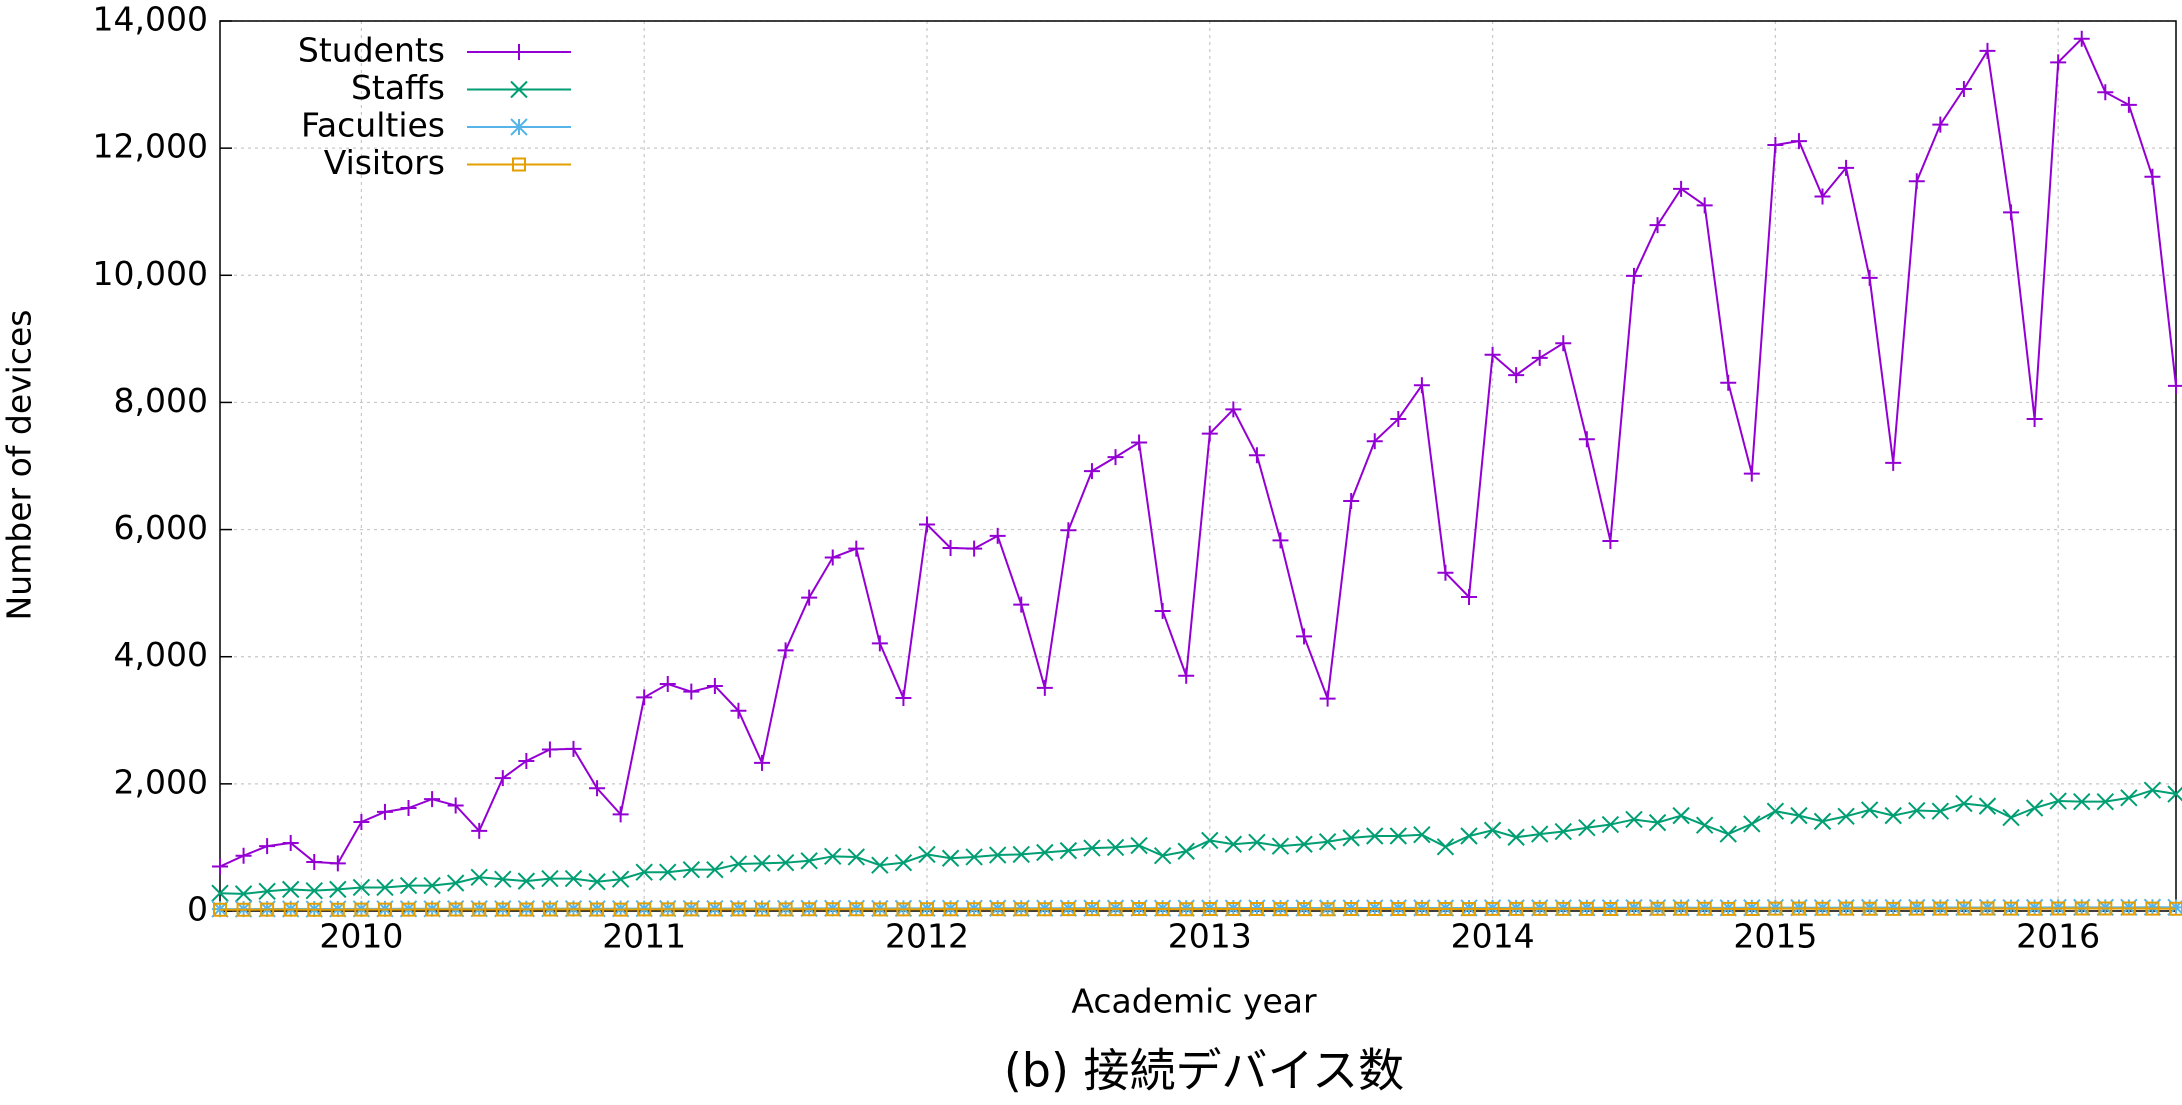  I want to click on x-tick-label: 2015, so click(1775, 936).